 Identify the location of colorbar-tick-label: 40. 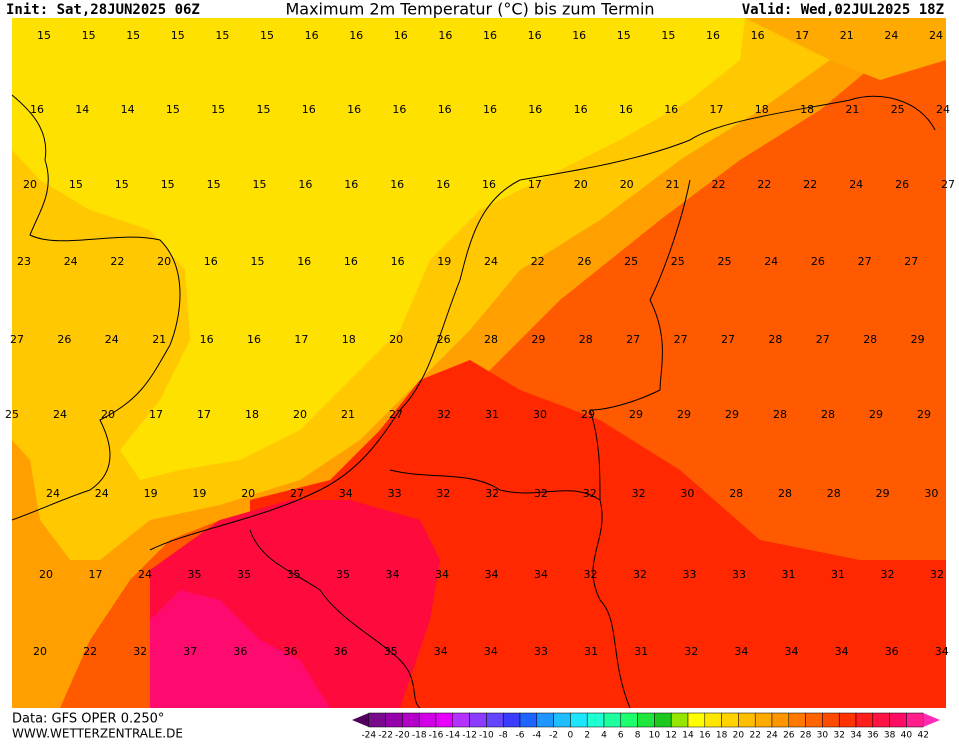
(907, 736).